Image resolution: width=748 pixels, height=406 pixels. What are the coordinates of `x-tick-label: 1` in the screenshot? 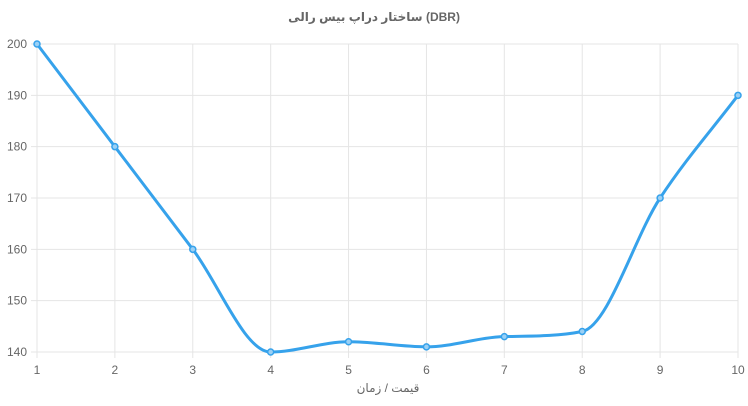 It's located at (37, 370).